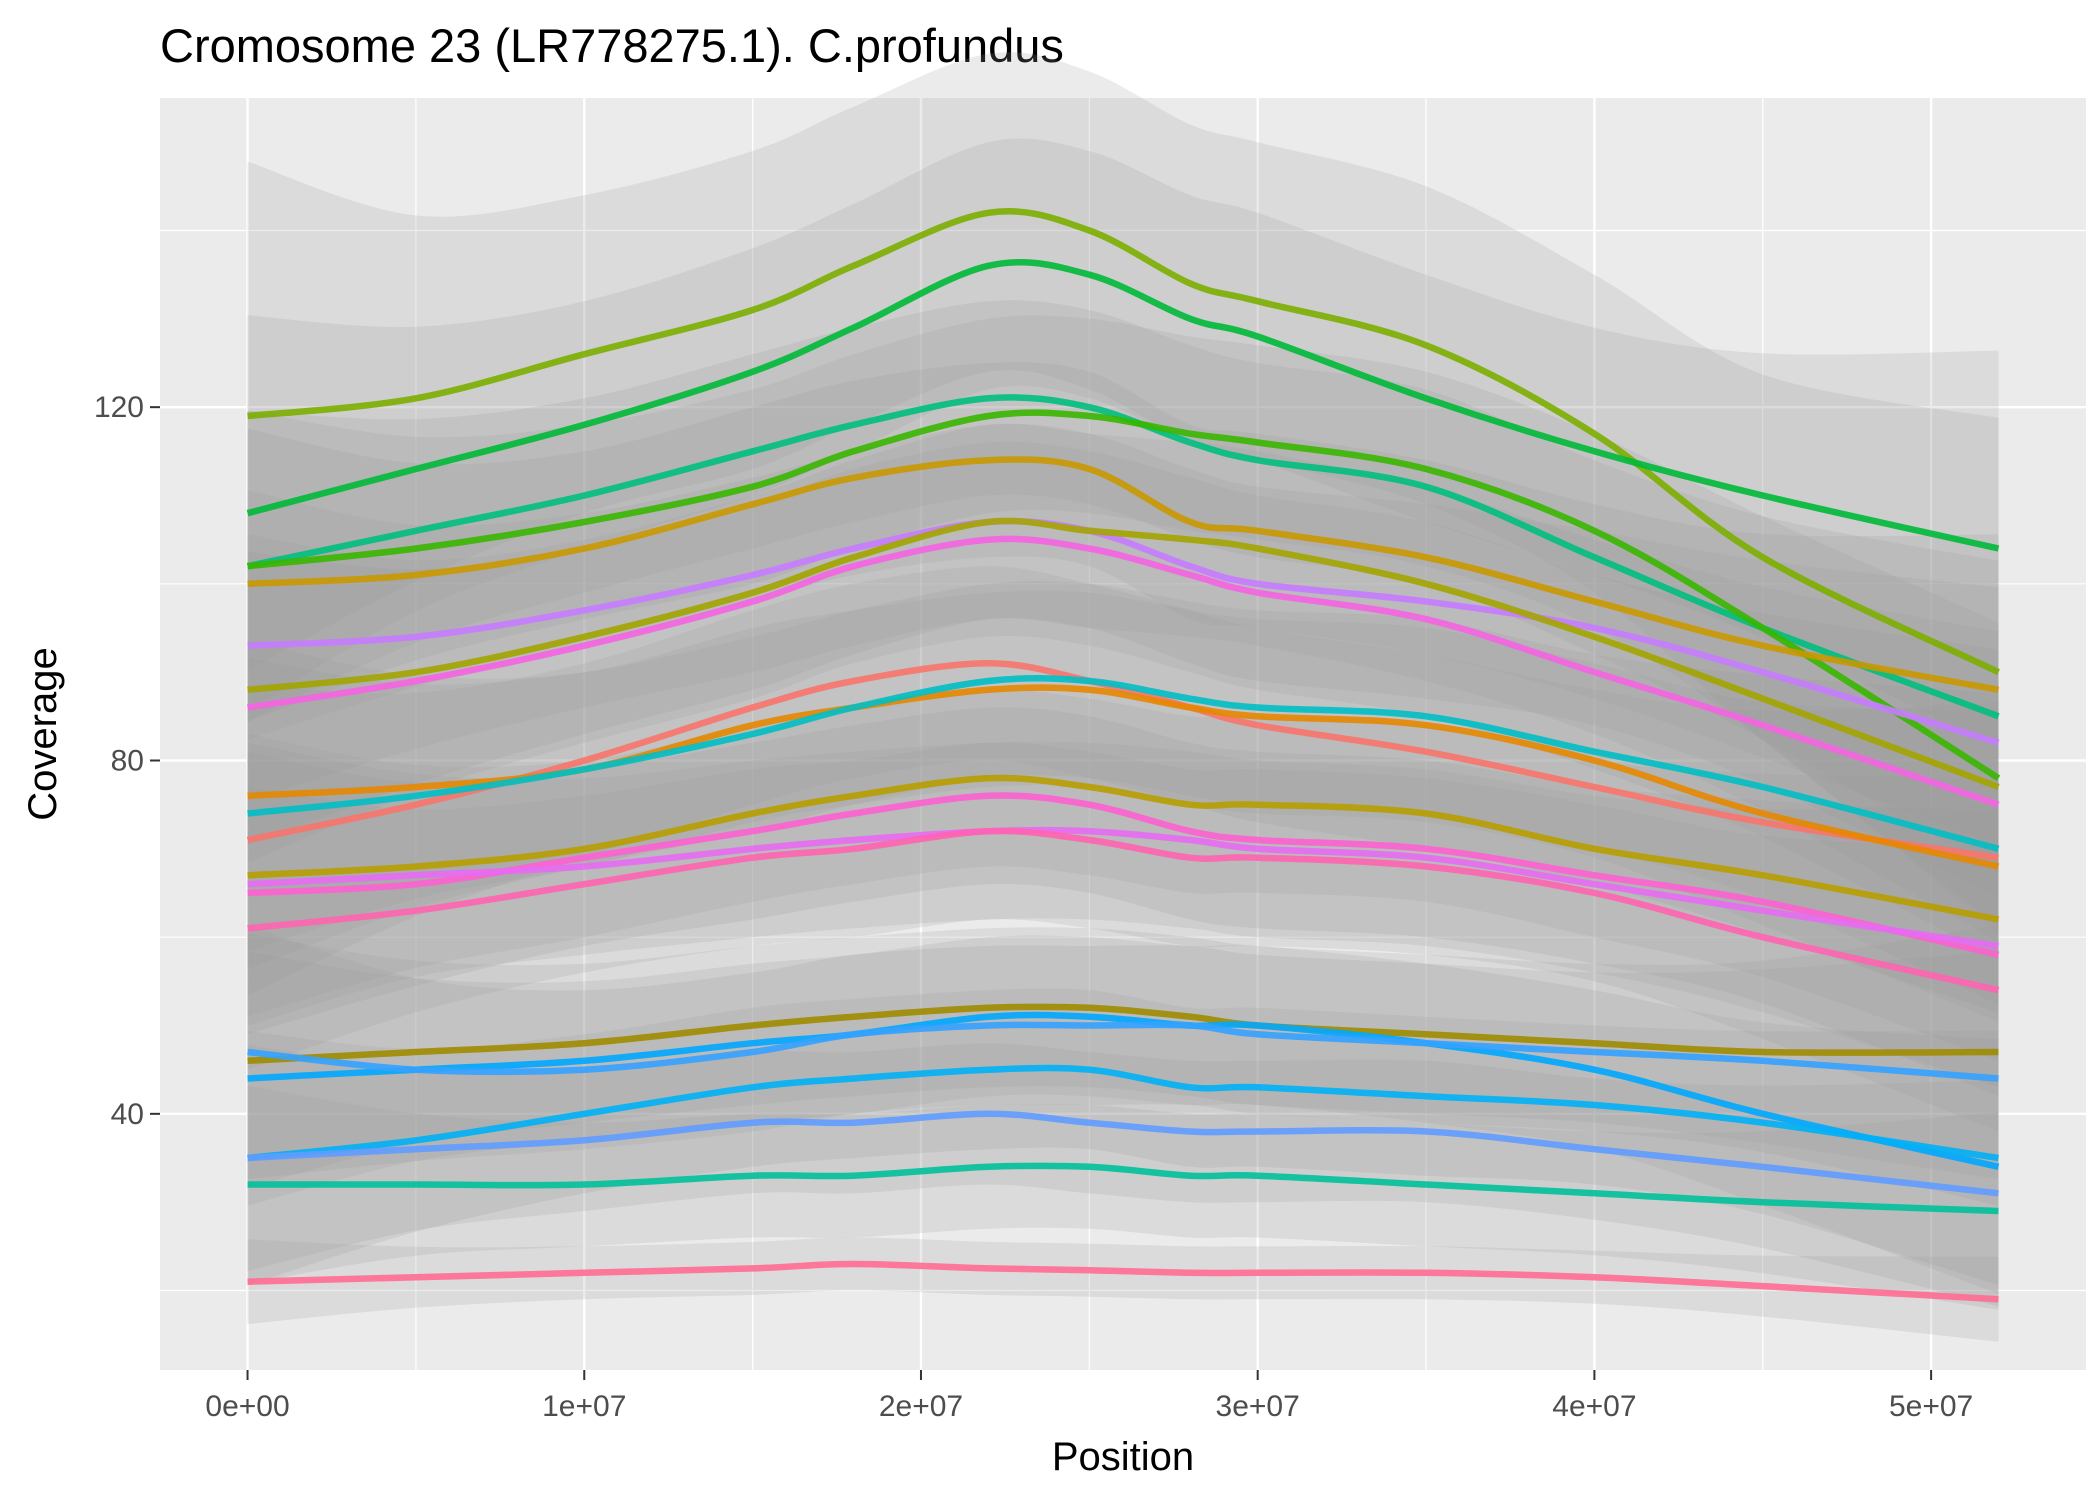  I want to click on x-tick-label: 2e+07, so click(921, 1406).